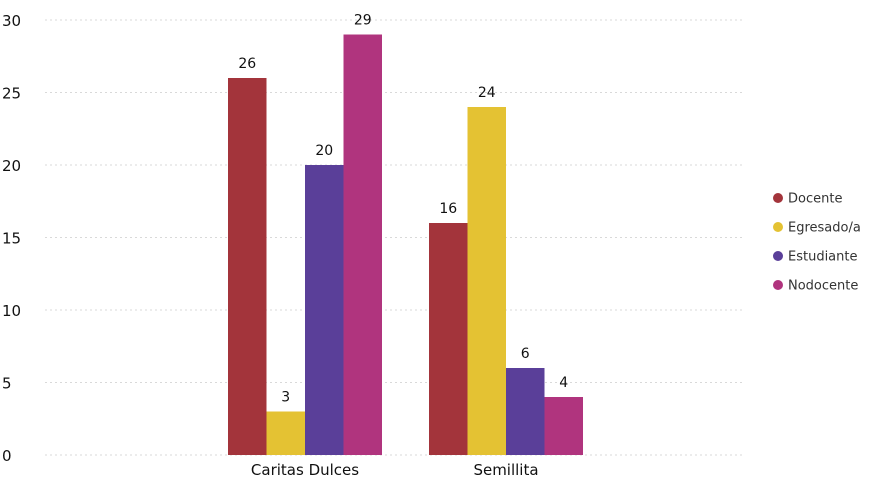 Image resolution: width=872 pixels, height=482 pixels. What do you see at coordinates (285, 398) in the screenshot?
I see `data-label: 3` at bounding box center [285, 398].